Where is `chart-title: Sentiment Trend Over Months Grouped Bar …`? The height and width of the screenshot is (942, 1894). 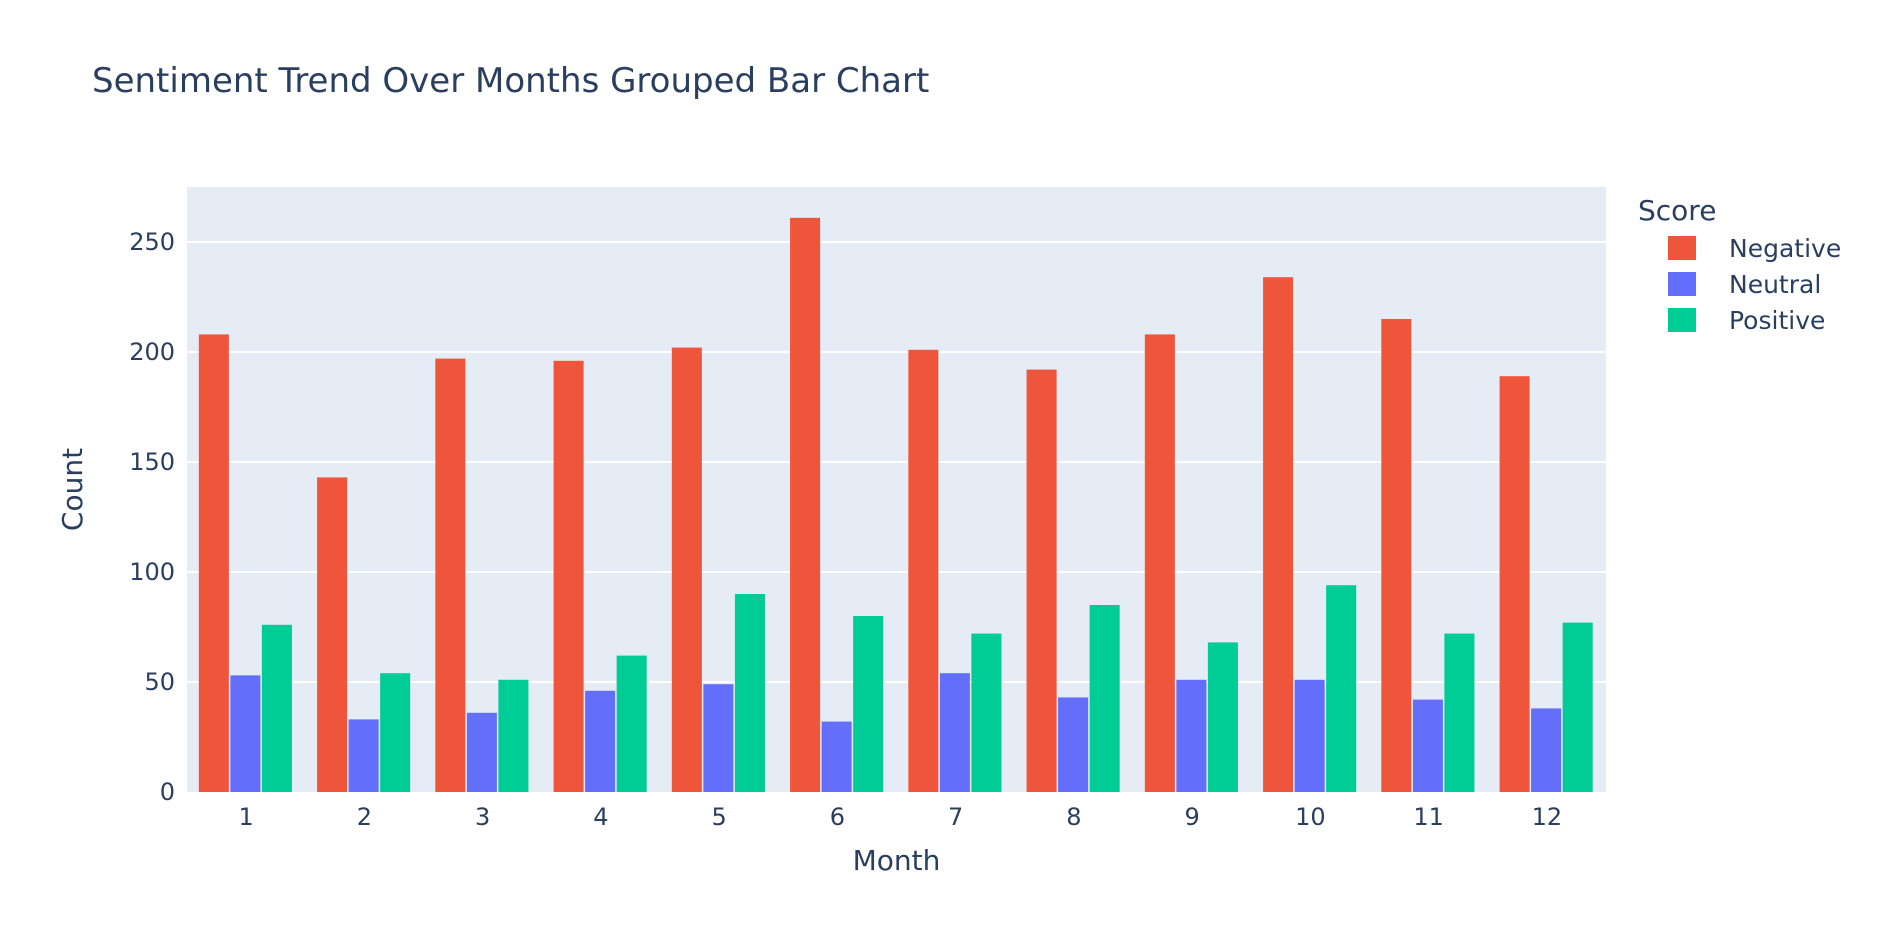 chart-title: Sentiment Trend Over Months Grouped Bar … is located at coordinates (510, 81).